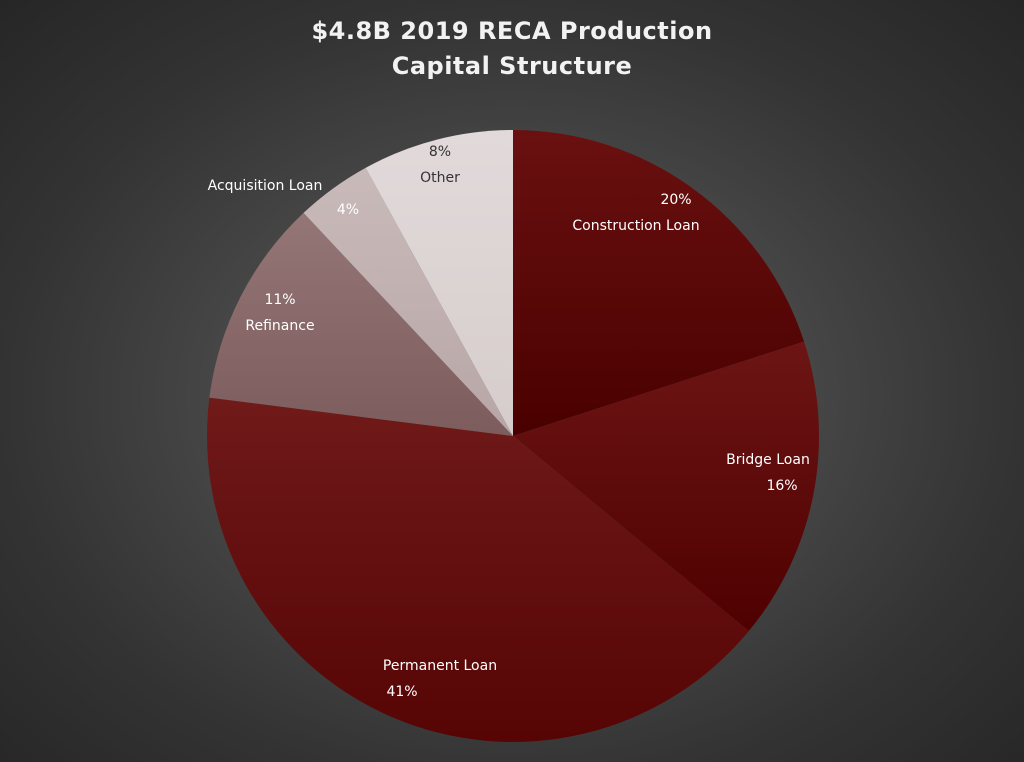 This screenshot has height=762, width=1024. I want to click on pie-slice-refinance, so click(361, 324).